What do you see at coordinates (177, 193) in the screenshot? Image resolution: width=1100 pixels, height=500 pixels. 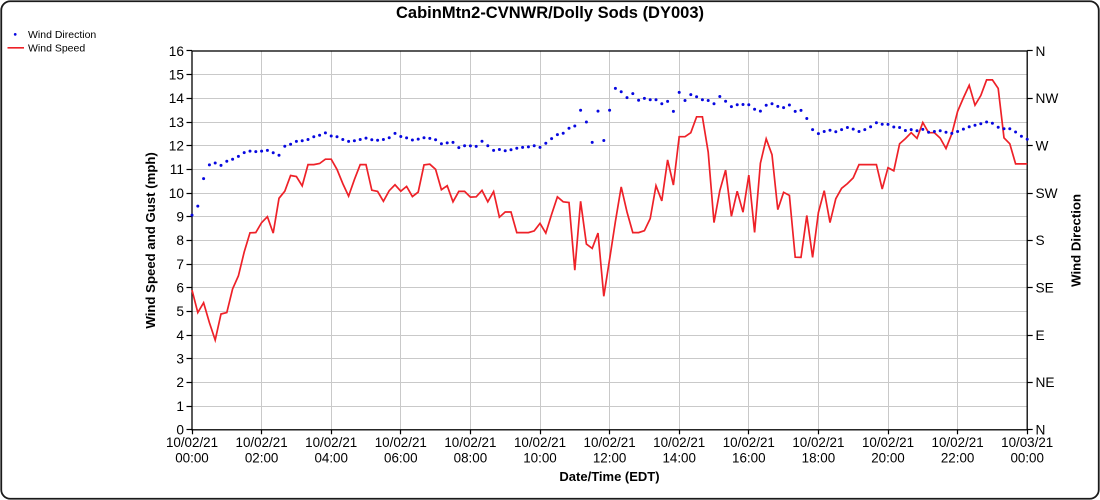 I see `svg-text: 10` at bounding box center [177, 193].